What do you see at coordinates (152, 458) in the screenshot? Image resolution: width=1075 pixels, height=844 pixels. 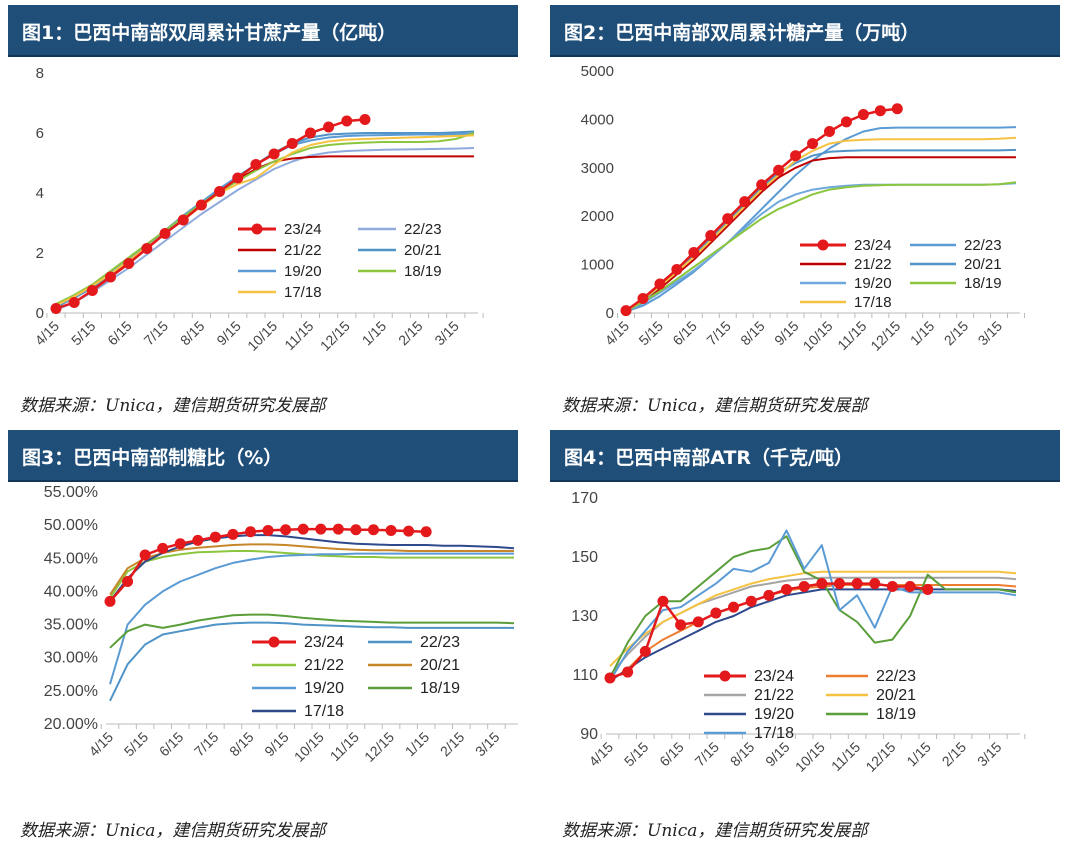 I see `chart-title: 图3：巴西中南部制糖比（%）` at bounding box center [152, 458].